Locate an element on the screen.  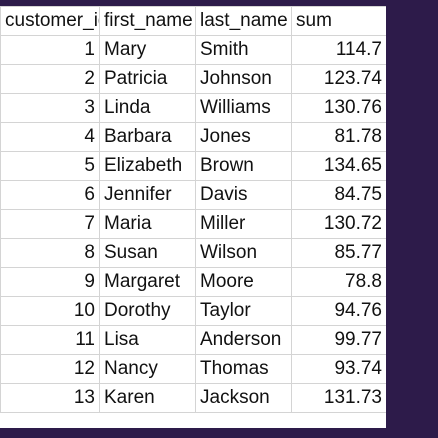
first-name-cell: Maria is located at coordinates (147, 224).